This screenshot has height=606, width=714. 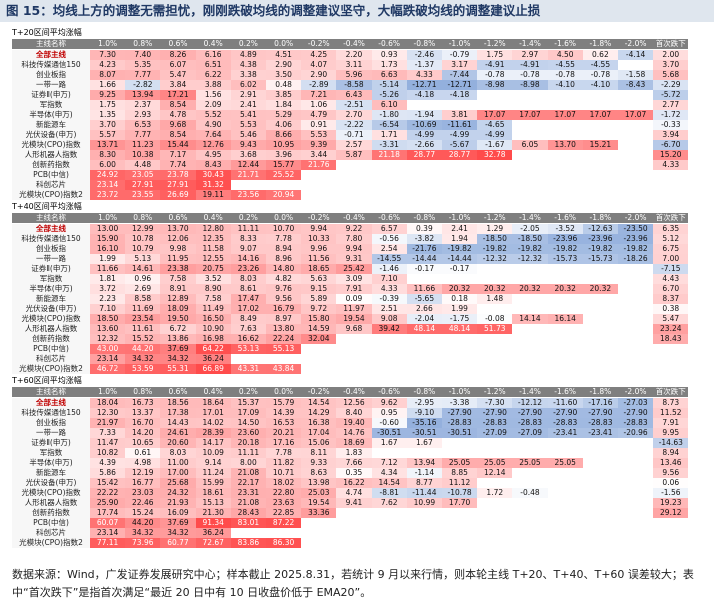 I want to click on table-cell: -9.10, so click(x=424, y=413).